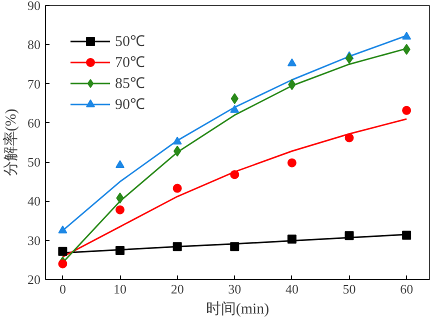  Describe the element at coordinates (130, 42) in the screenshot. I see `legend-label: 50℃` at that location.